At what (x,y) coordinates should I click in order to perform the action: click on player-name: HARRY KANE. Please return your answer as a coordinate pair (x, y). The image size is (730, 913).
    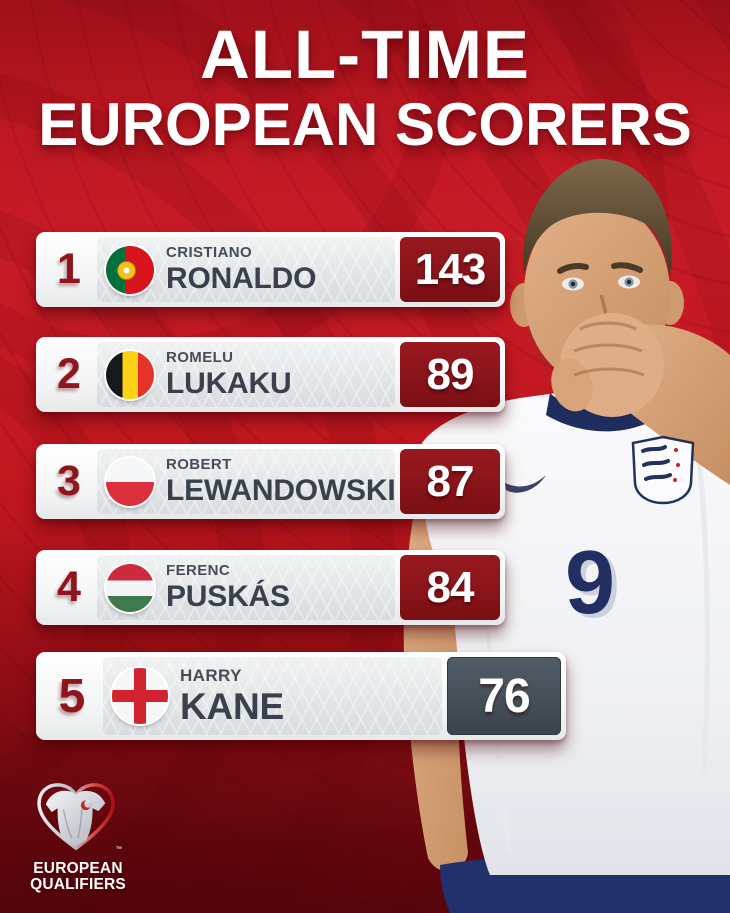
    Looking at the image, I should click on (232, 696).